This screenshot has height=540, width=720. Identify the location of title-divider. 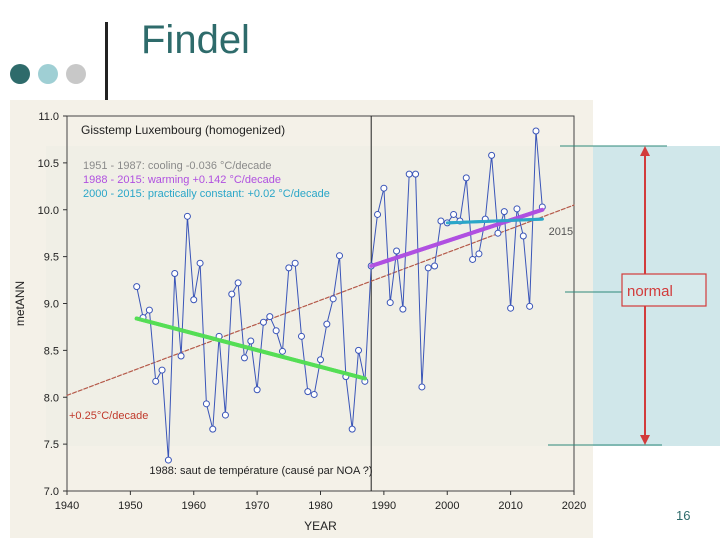
(106, 61).